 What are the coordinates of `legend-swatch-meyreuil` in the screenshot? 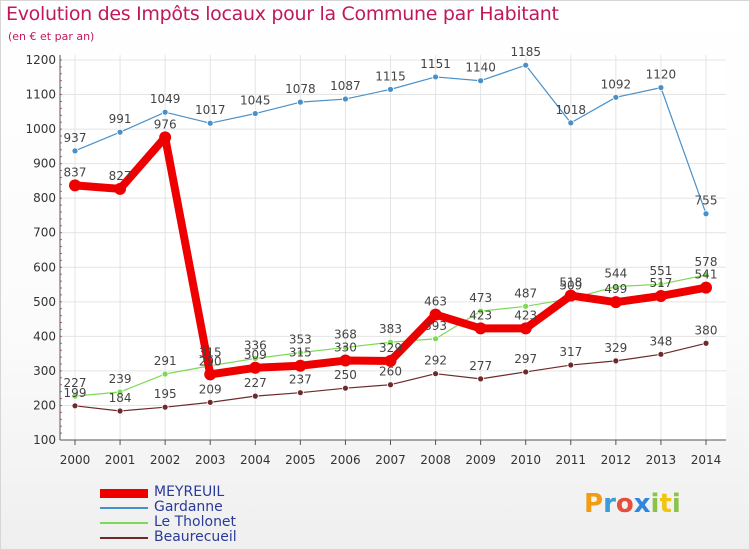 It's located at (124, 493).